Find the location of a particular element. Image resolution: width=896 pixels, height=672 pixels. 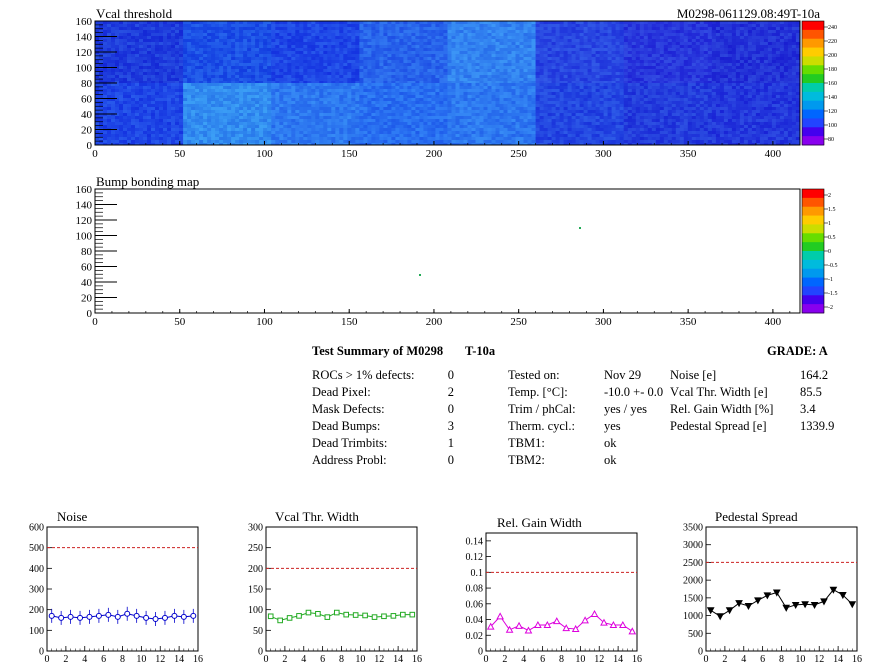

chart-y-tick-label: 250 is located at coordinates (255, 548).